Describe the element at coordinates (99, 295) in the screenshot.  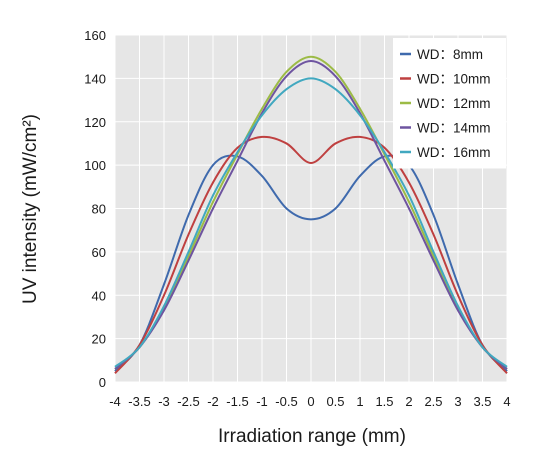
I see `y-tick-label: 40` at that location.